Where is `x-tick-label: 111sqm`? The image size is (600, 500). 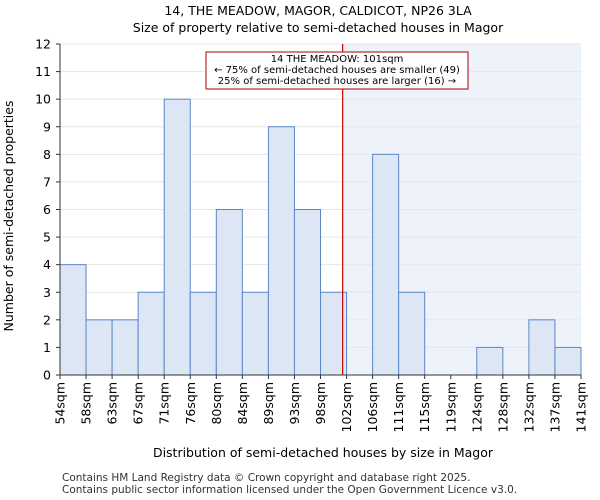 x-tick-label: 111sqm is located at coordinates (398, 407).